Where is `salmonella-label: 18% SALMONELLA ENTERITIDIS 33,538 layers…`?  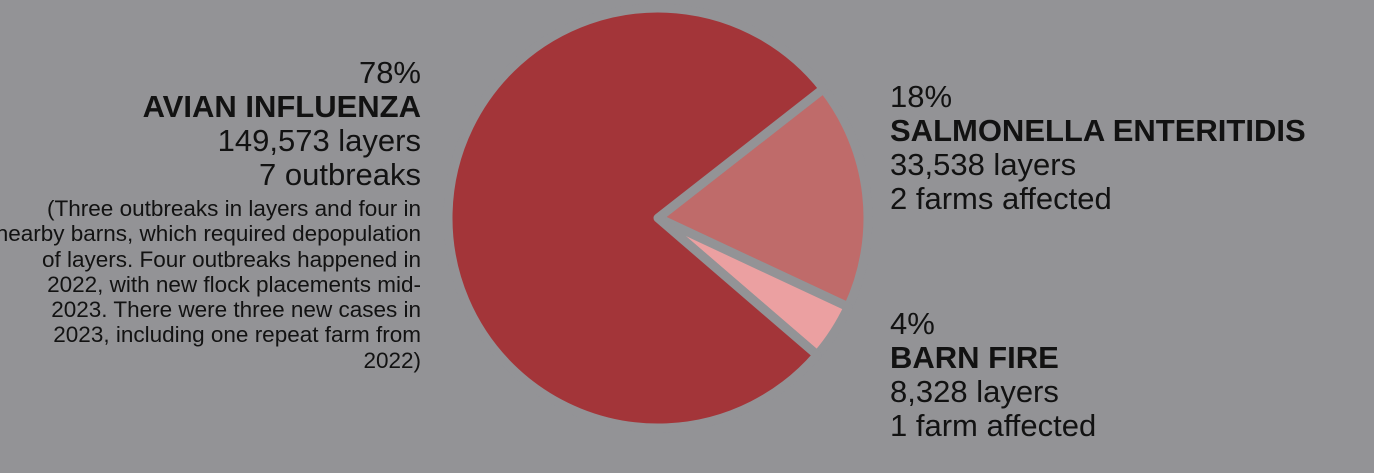 salmonella-label: 18% SALMONELLA ENTERITIDIS 33,538 layers… is located at coordinates (1098, 148).